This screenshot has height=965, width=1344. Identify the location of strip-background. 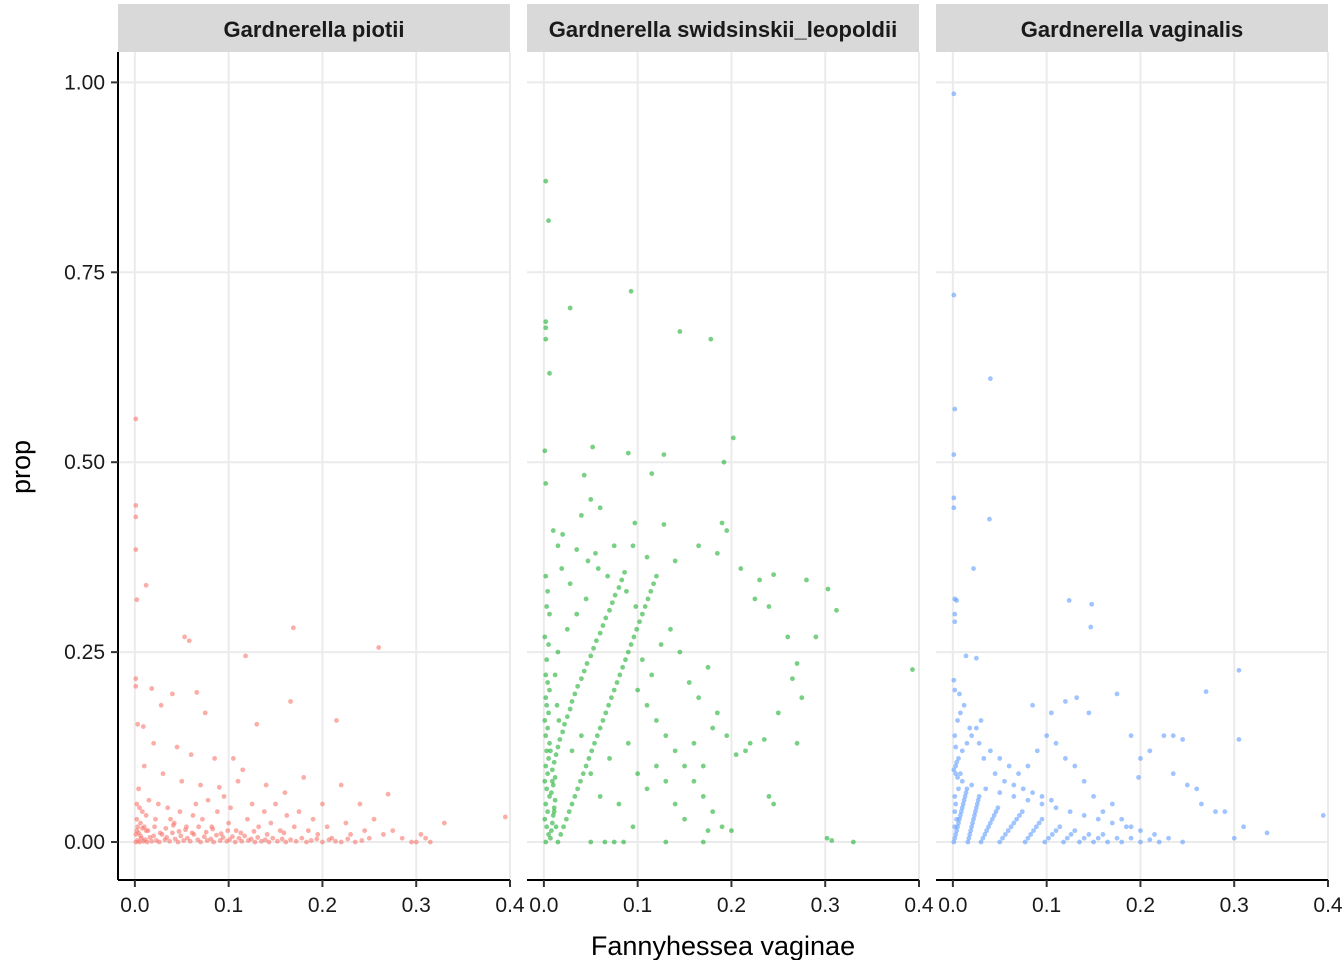
(723, 28).